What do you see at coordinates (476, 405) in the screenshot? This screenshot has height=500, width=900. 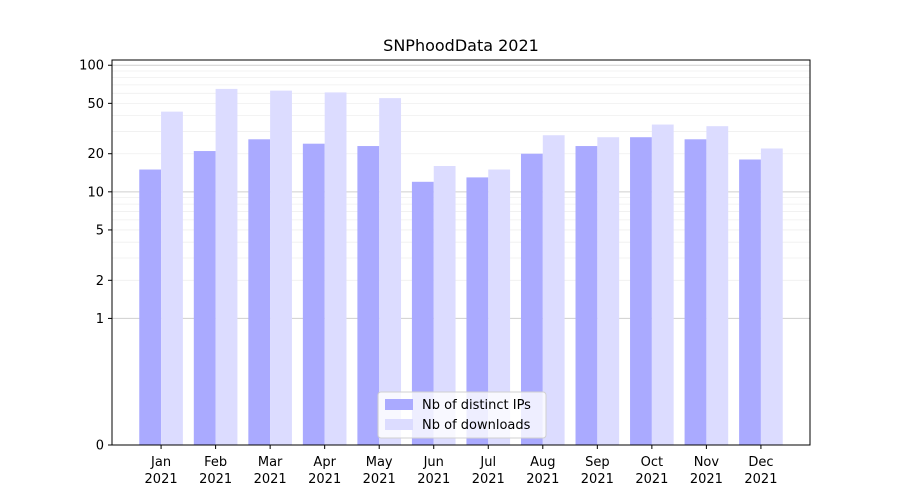 I see `legend-label: Nb of distinct IPs` at bounding box center [476, 405].